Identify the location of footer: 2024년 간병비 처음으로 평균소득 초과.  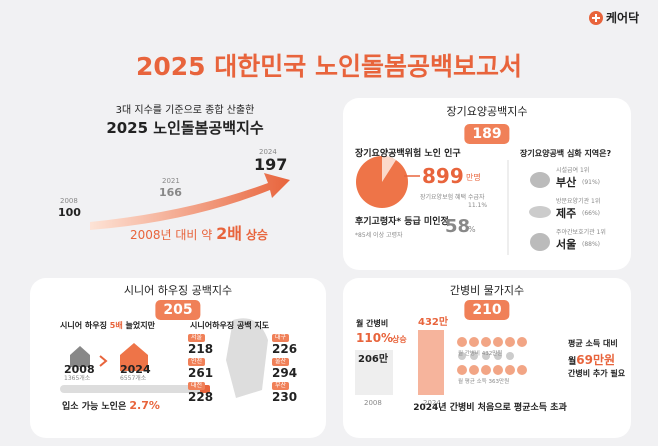
(490, 408).